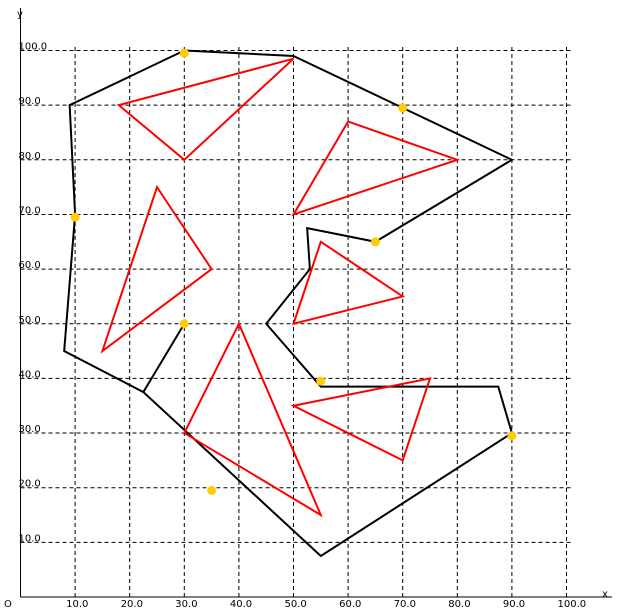  What do you see at coordinates (459, 604) in the screenshot?
I see `x-tick-label: 80.0` at bounding box center [459, 604].